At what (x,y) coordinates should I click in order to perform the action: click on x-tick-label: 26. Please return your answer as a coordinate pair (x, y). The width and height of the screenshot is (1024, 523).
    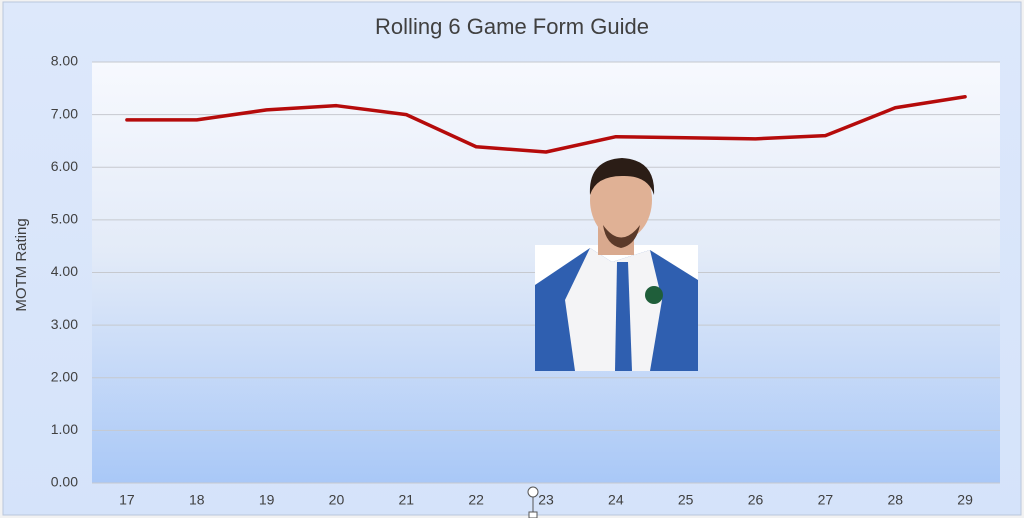
    Looking at the image, I should click on (756, 500).